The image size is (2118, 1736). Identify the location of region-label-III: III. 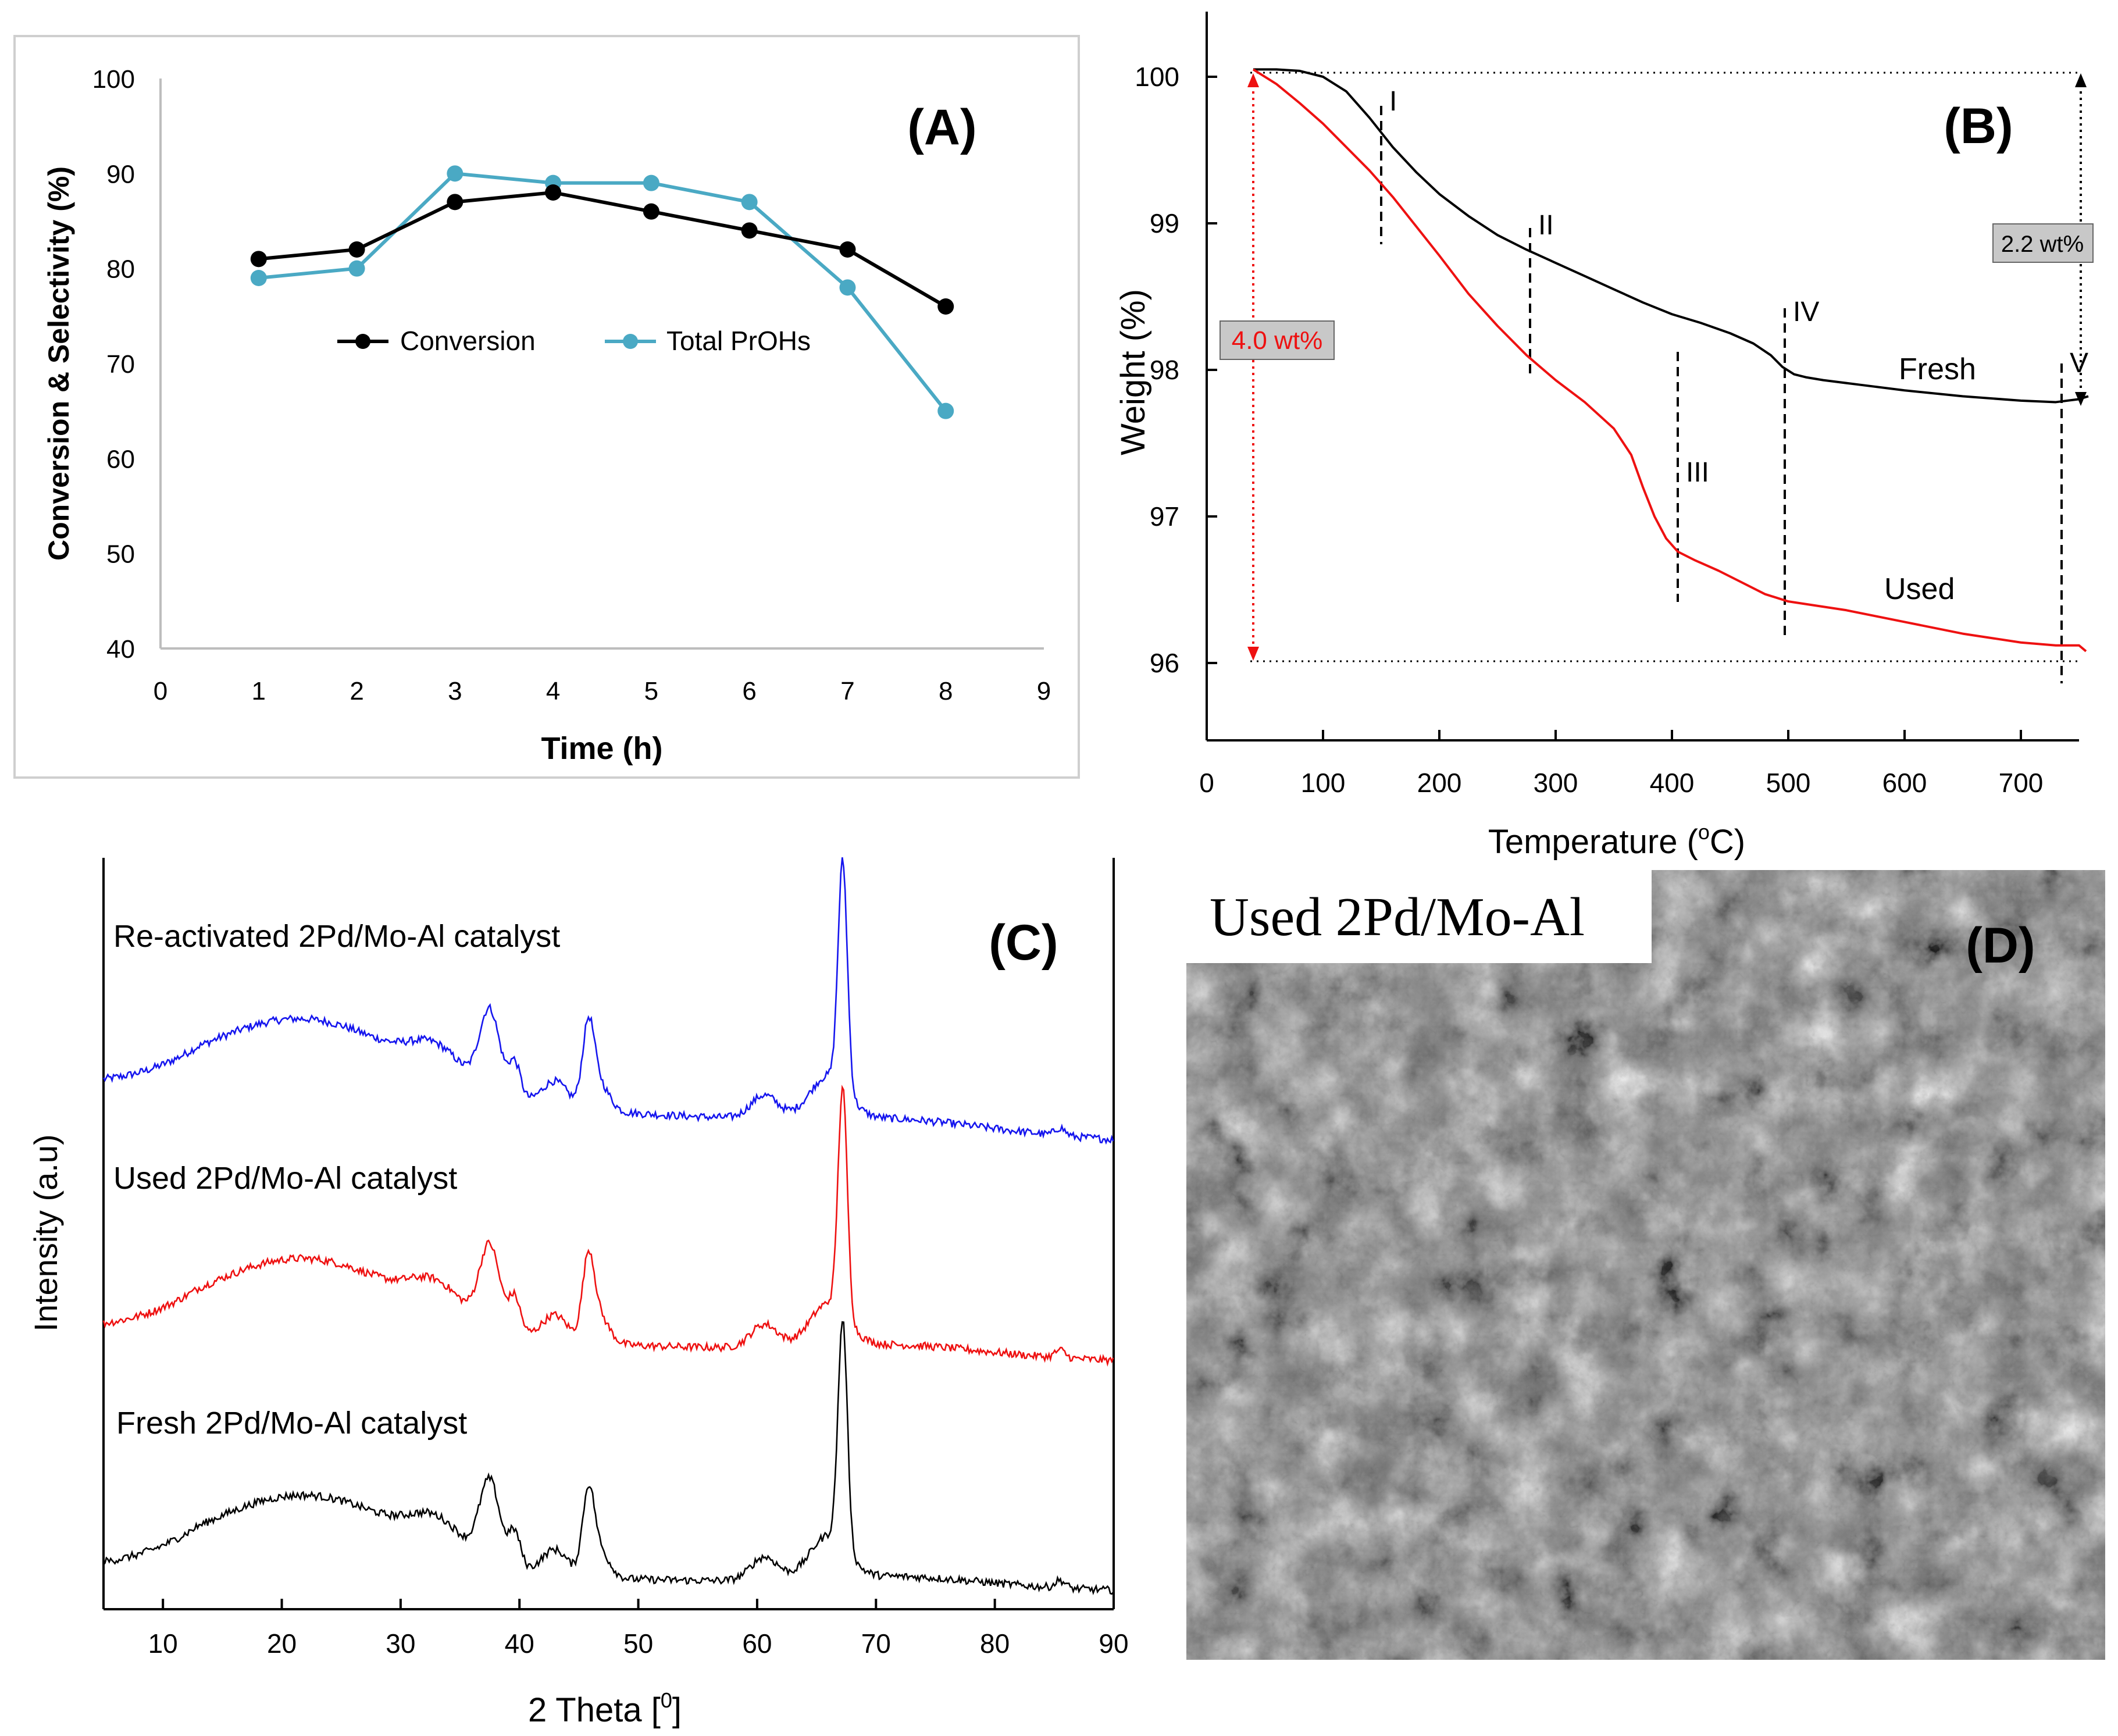
(1698, 473).